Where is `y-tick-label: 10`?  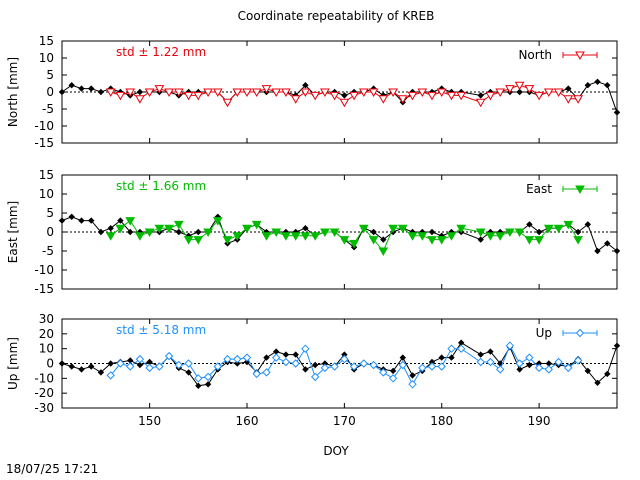 y-tick-label: 10 is located at coordinates (46, 58).